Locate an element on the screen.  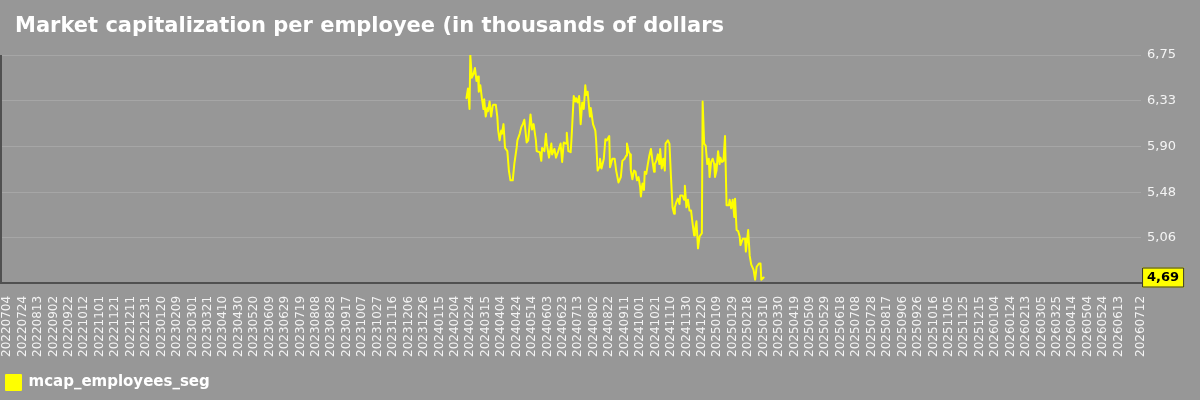
x-tick-label: 20221231 is located at coordinates (145, 326).